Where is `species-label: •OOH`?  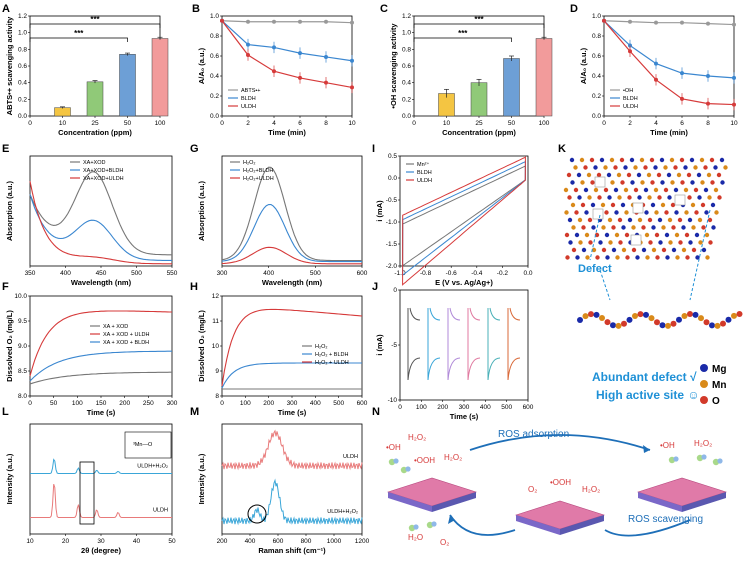 species-label: •OOH is located at coordinates (560, 482).